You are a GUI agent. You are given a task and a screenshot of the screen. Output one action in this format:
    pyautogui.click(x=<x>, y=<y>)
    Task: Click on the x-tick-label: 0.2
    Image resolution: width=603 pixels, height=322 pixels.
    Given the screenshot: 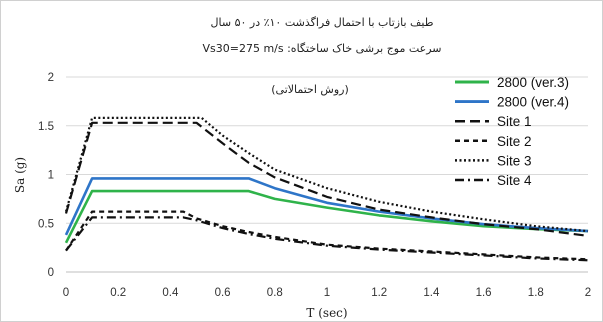 What is the action you would take?
    pyautogui.click(x=118, y=293)
    